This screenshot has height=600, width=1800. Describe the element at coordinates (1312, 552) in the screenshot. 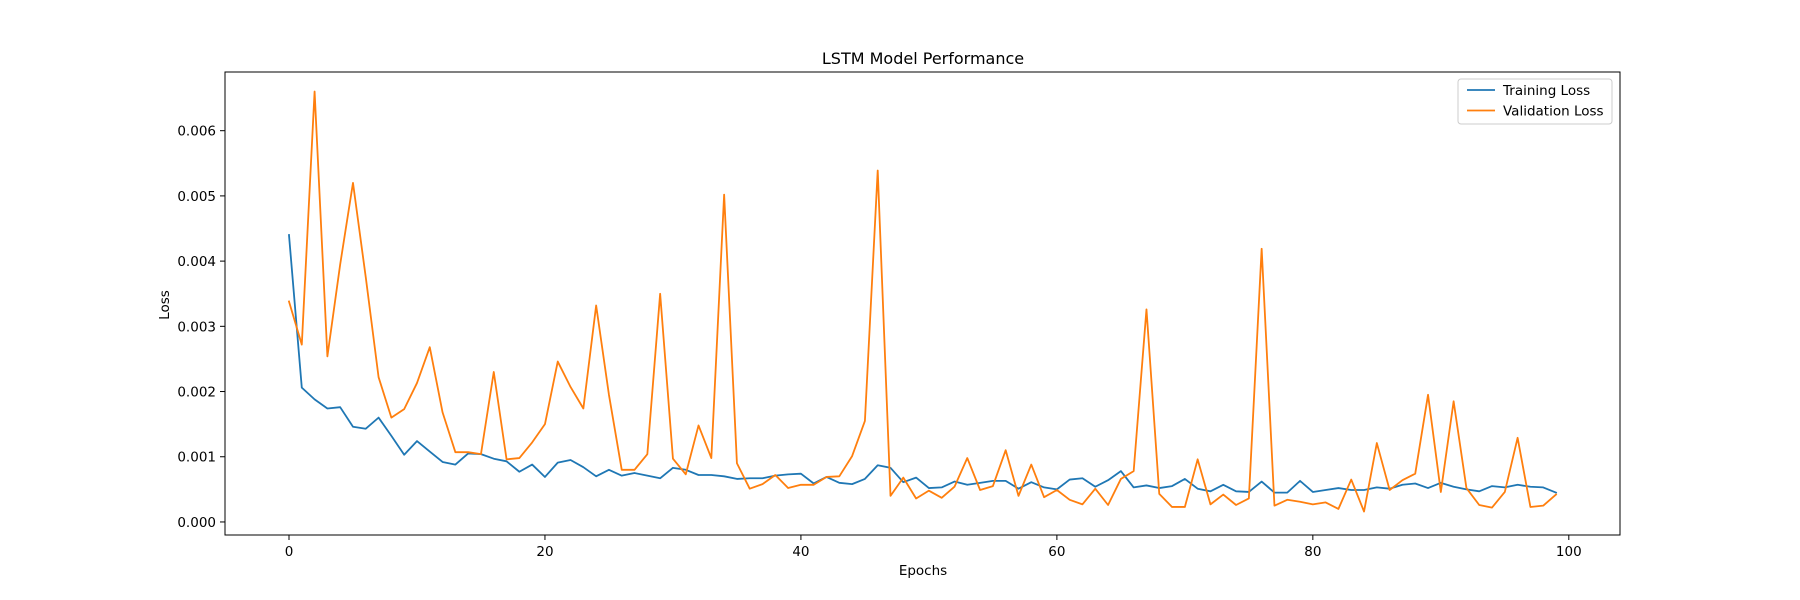

I see `x-tick-label: 80` at that location.